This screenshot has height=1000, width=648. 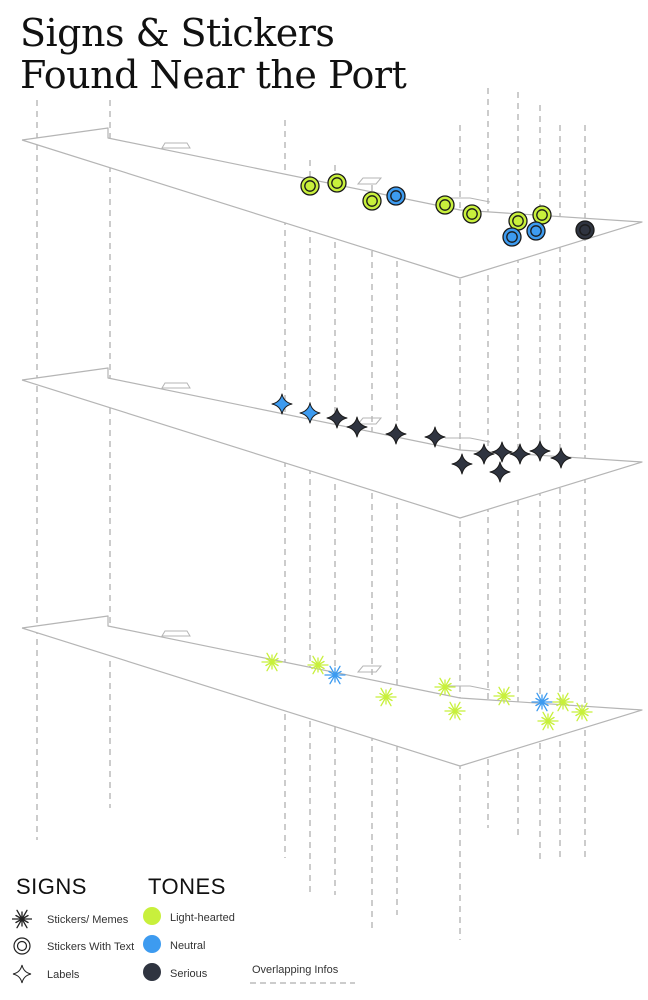 What do you see at coordinates (152, 972) in the screenshot?
I see `serious-swatch` at bounding box center [152, 972].